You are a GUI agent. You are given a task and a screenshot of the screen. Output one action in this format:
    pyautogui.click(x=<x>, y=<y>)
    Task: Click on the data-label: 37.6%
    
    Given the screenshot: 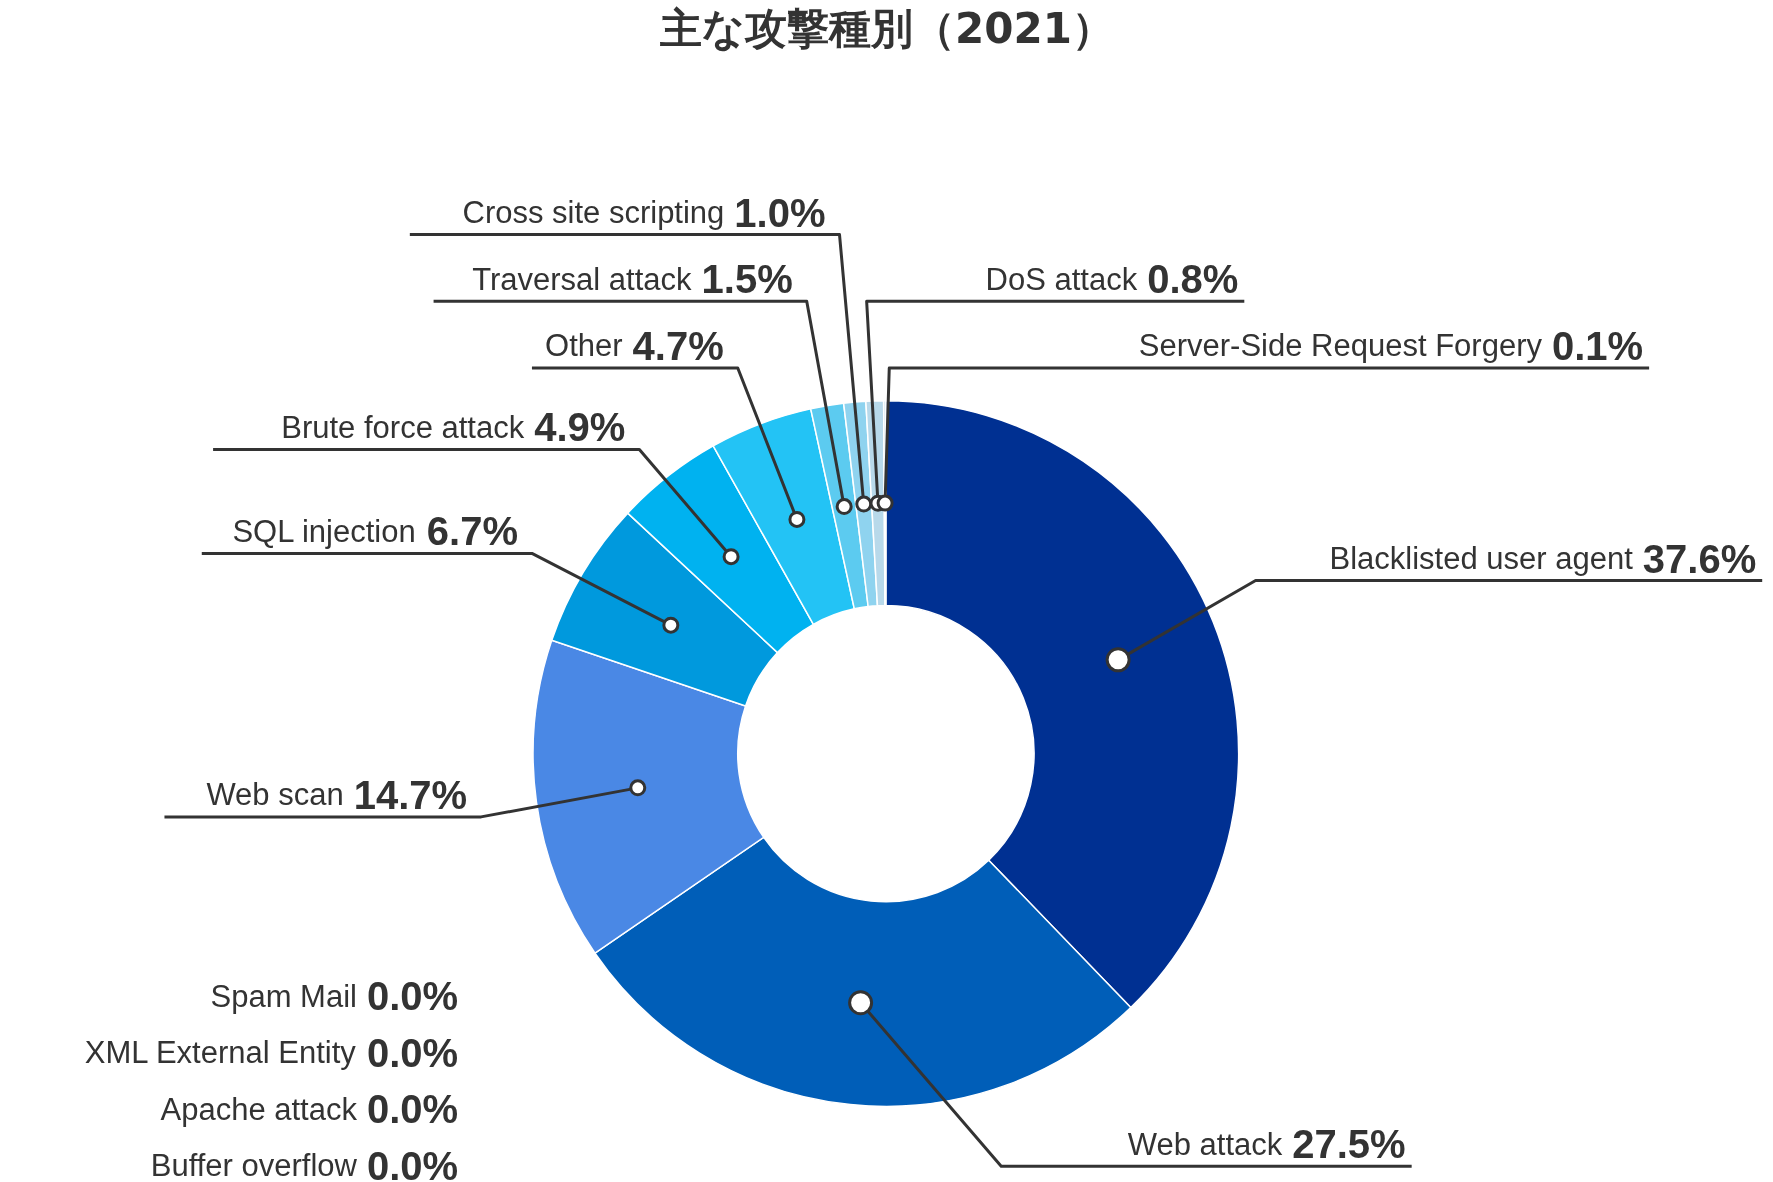 What is the action you would take?
    pyautogui.click(x=1699, y=558)
    